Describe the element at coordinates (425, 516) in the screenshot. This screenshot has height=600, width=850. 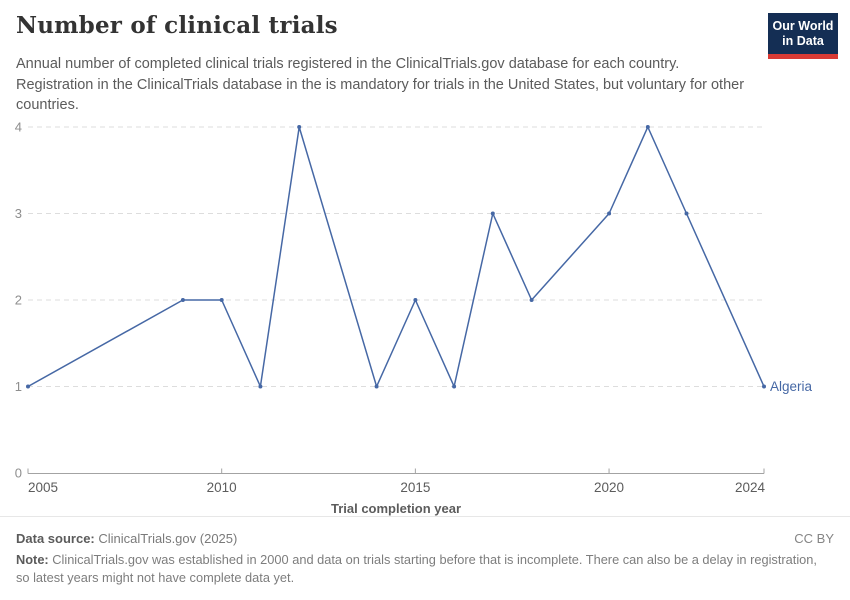
I see `footer-divider` at that location.